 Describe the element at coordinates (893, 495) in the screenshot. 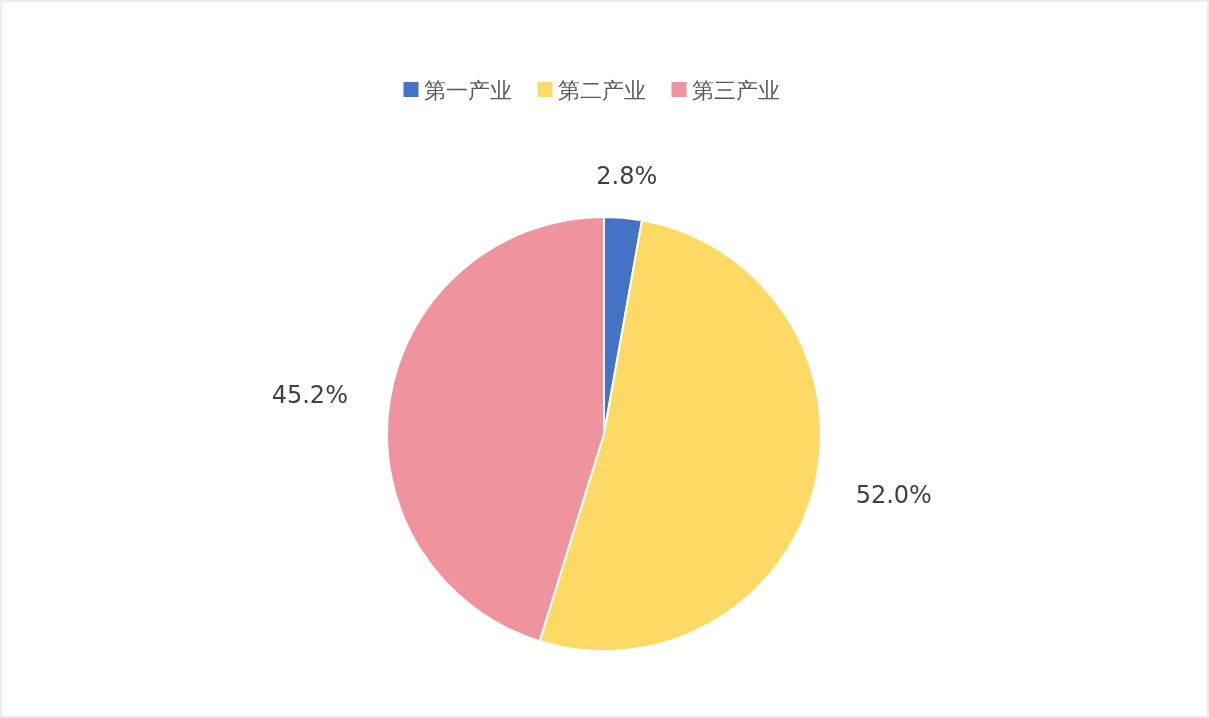

I see `data-label: 52.0%` at that location.